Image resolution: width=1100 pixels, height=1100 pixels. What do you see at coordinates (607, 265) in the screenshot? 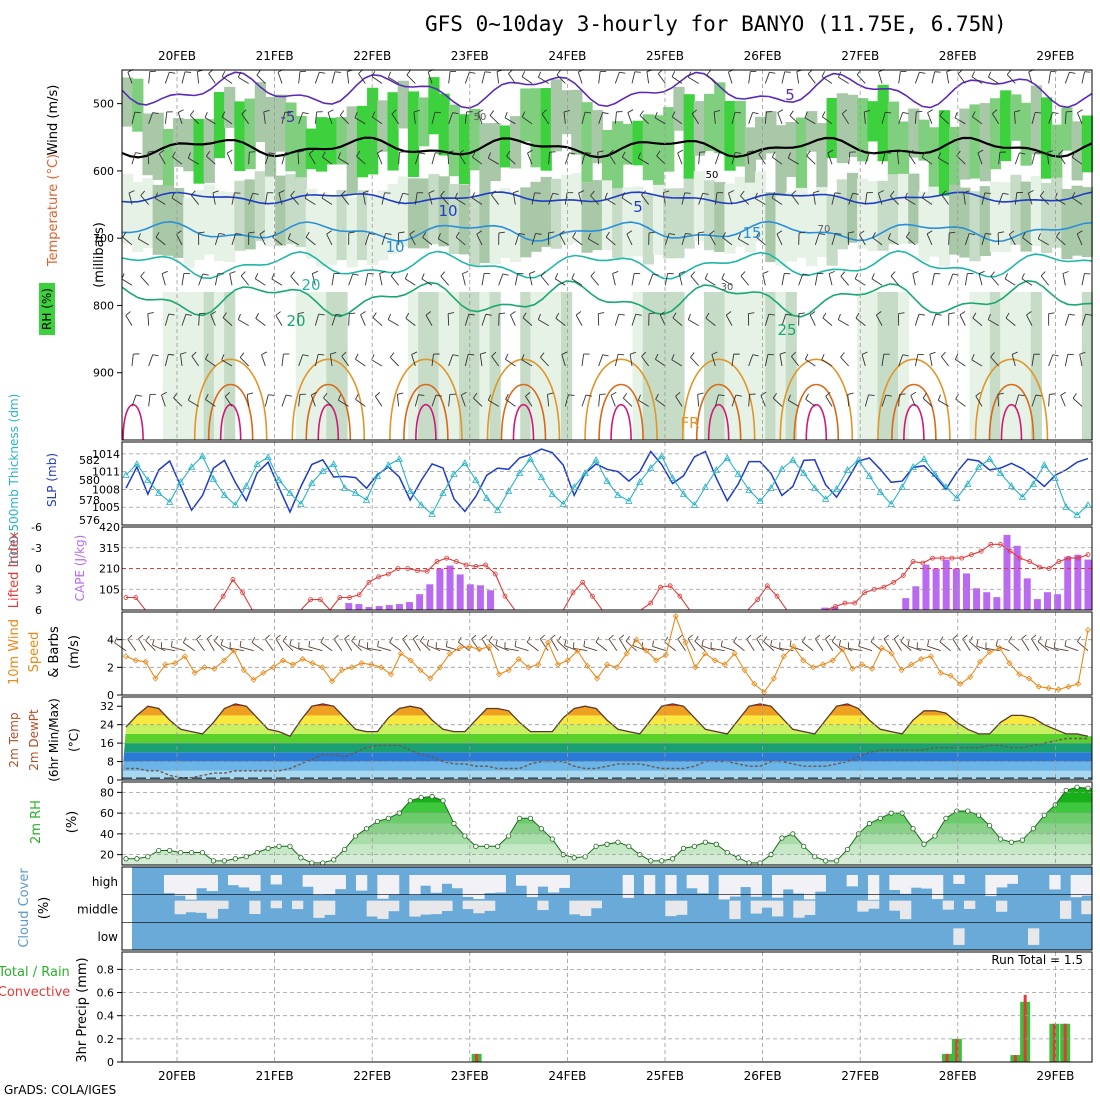
I see `isotherm-line` at bounding box center [607, 265].